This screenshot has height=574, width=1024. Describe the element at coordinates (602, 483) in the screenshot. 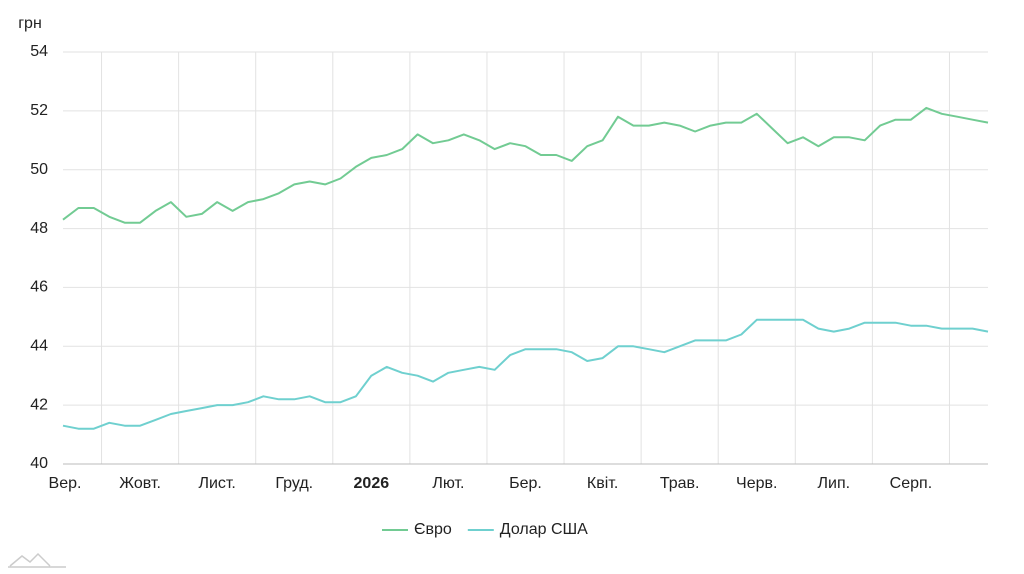

I see `x-tick-label: Квіт.` at that location.